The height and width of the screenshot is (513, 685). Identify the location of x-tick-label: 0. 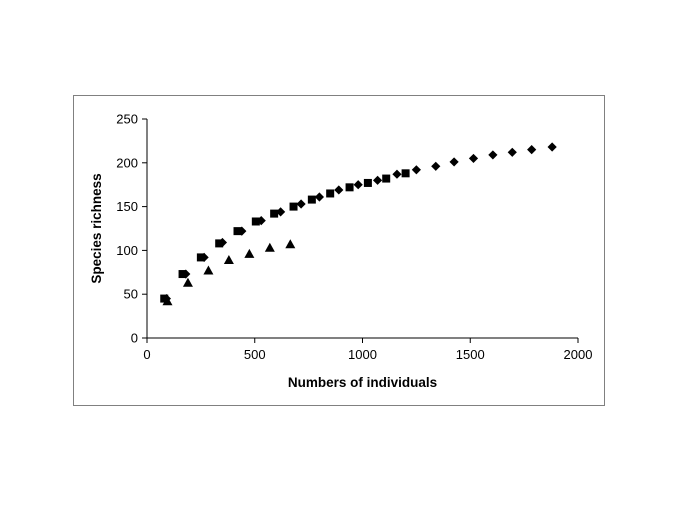
(146, 354).